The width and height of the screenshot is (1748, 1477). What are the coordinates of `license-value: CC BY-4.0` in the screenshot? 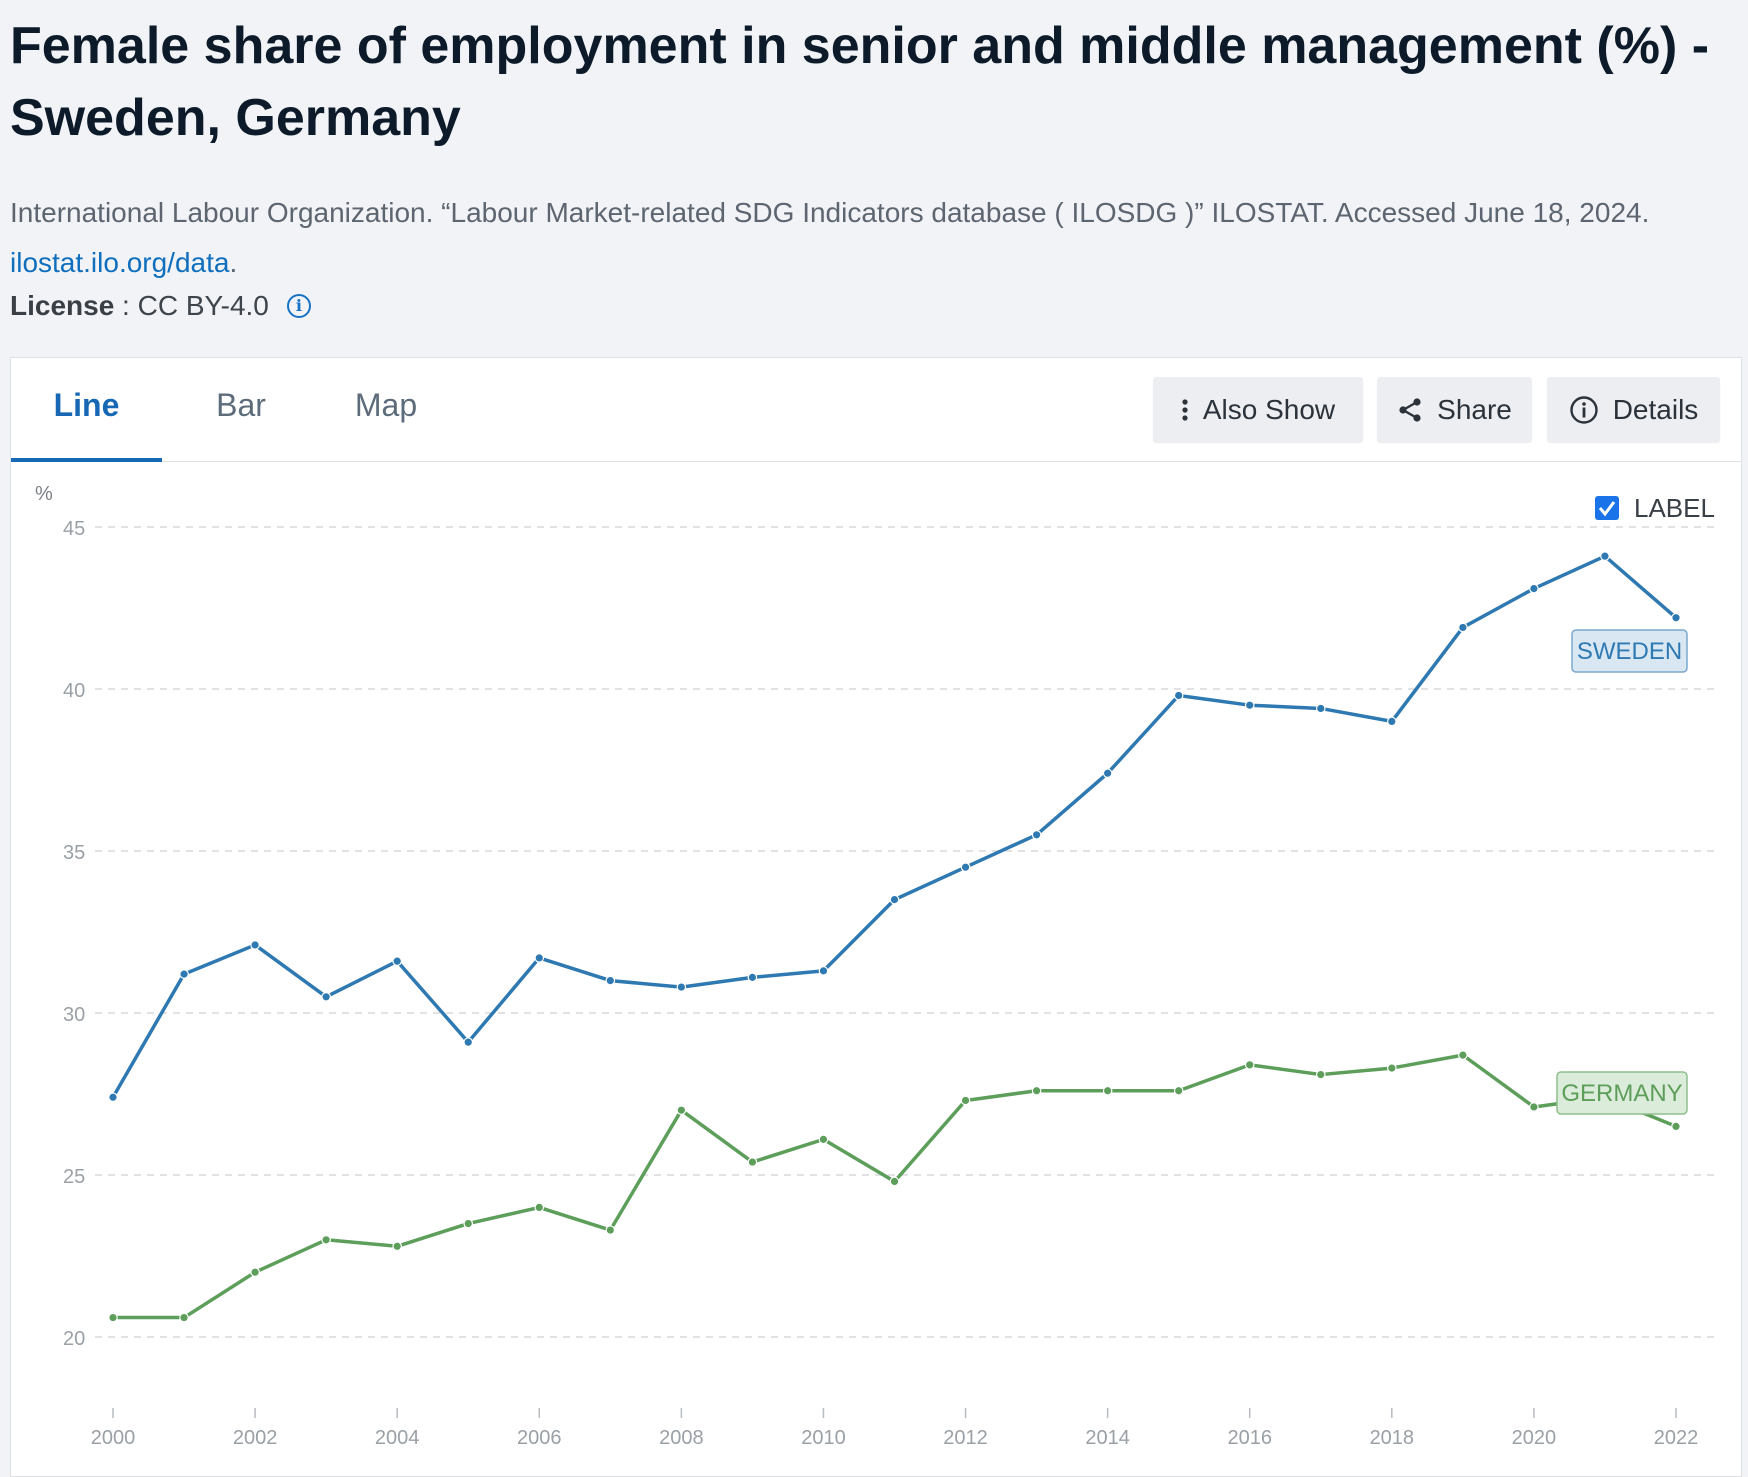 It's located at (203, 305).